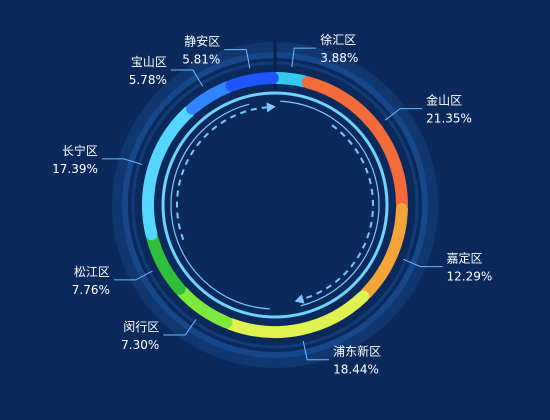  I want to click on slice-label-name: 金山区, so click(444, 100).